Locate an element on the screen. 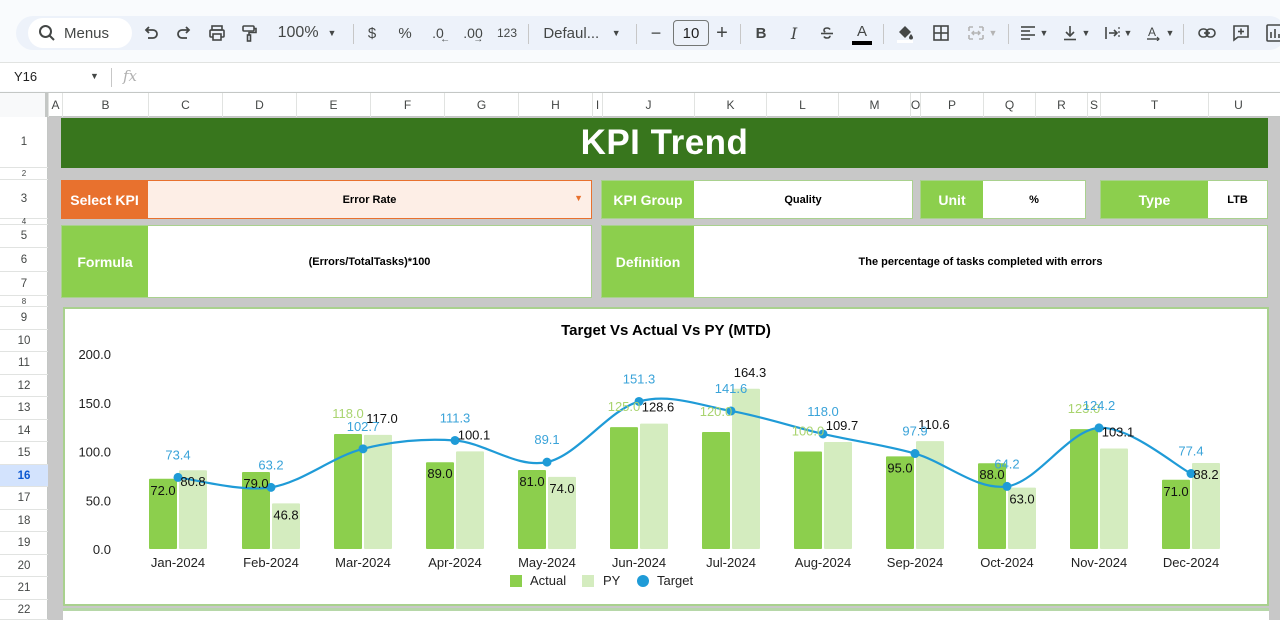  row-header-21: 21 is located at coordinates (24, 588).